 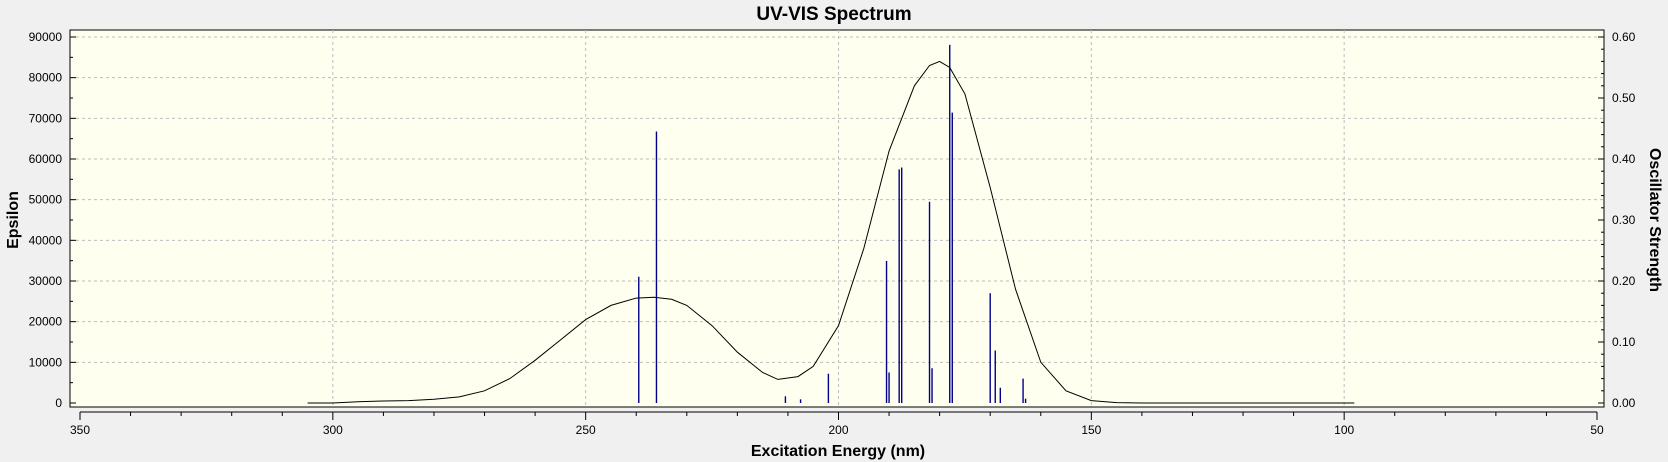 I want to click on x-axis-title: Excitation Energy (nm), so click(x=838, y=451).